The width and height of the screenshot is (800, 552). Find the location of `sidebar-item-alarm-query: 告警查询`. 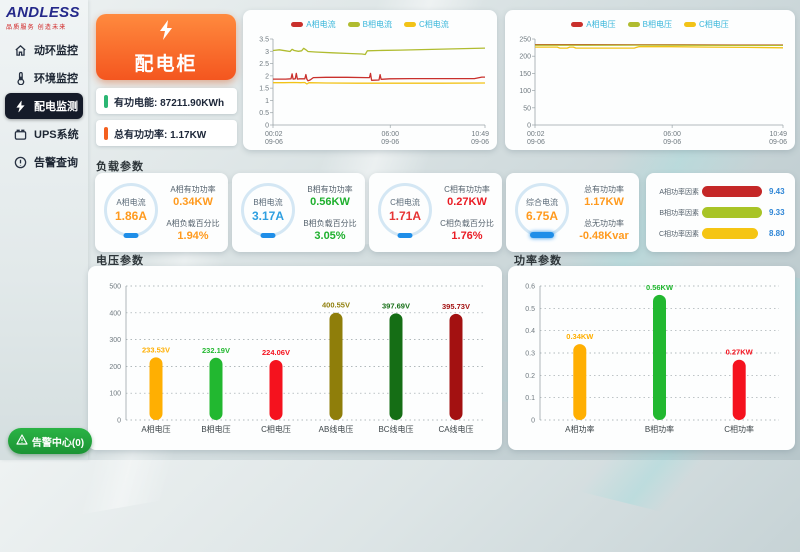

sidebar-item-alarm-query: 告警查询 is located at coordinates (44, 162).